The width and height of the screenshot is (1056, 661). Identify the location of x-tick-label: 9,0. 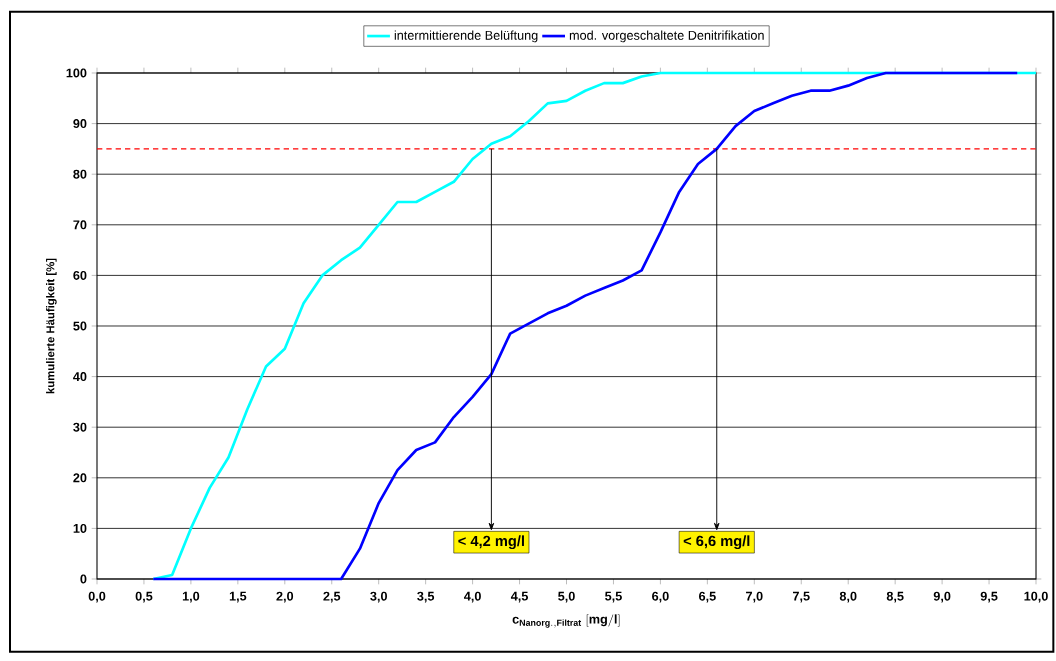
(942, 597).